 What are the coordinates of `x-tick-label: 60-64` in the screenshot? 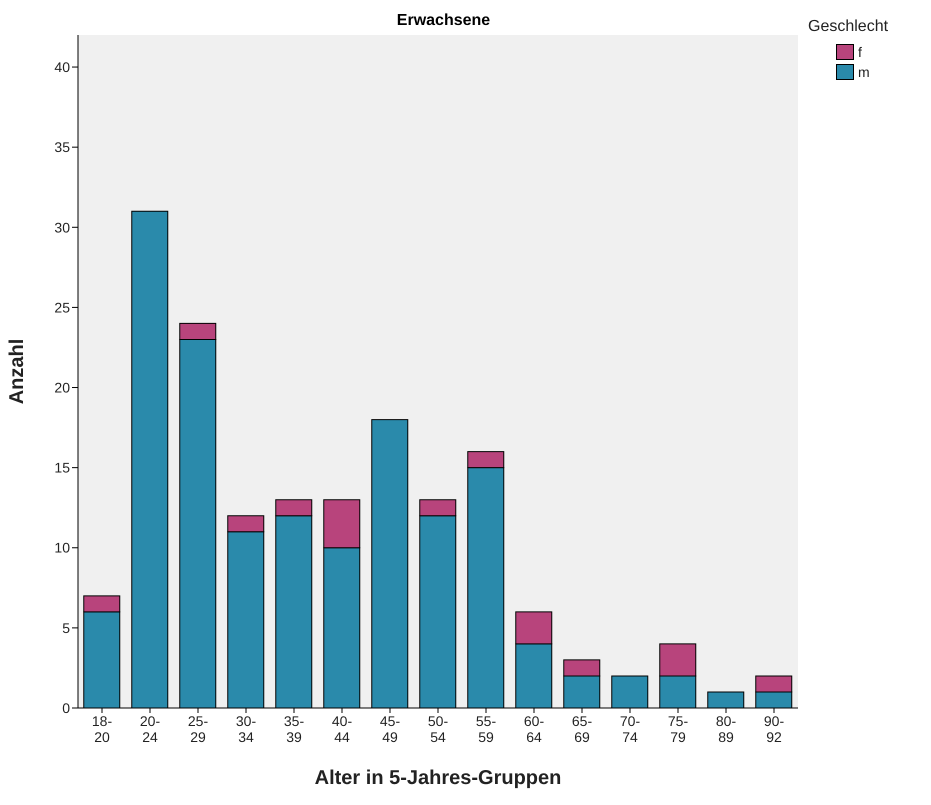 It's located at (534, 729).